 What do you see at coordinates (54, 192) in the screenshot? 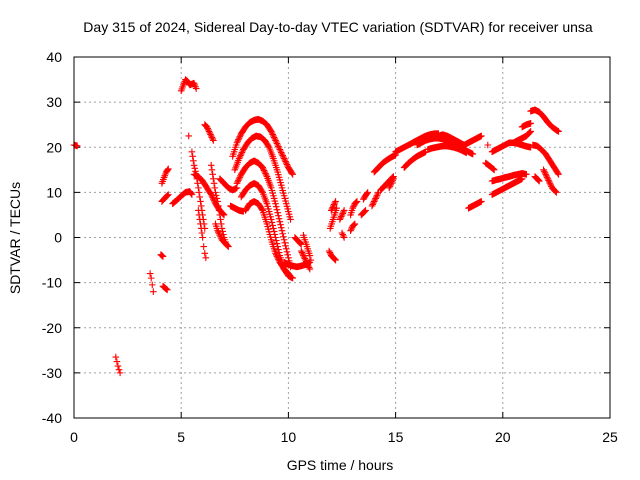
I see `y-tick-label: 10` at bounding box center [54, 192].